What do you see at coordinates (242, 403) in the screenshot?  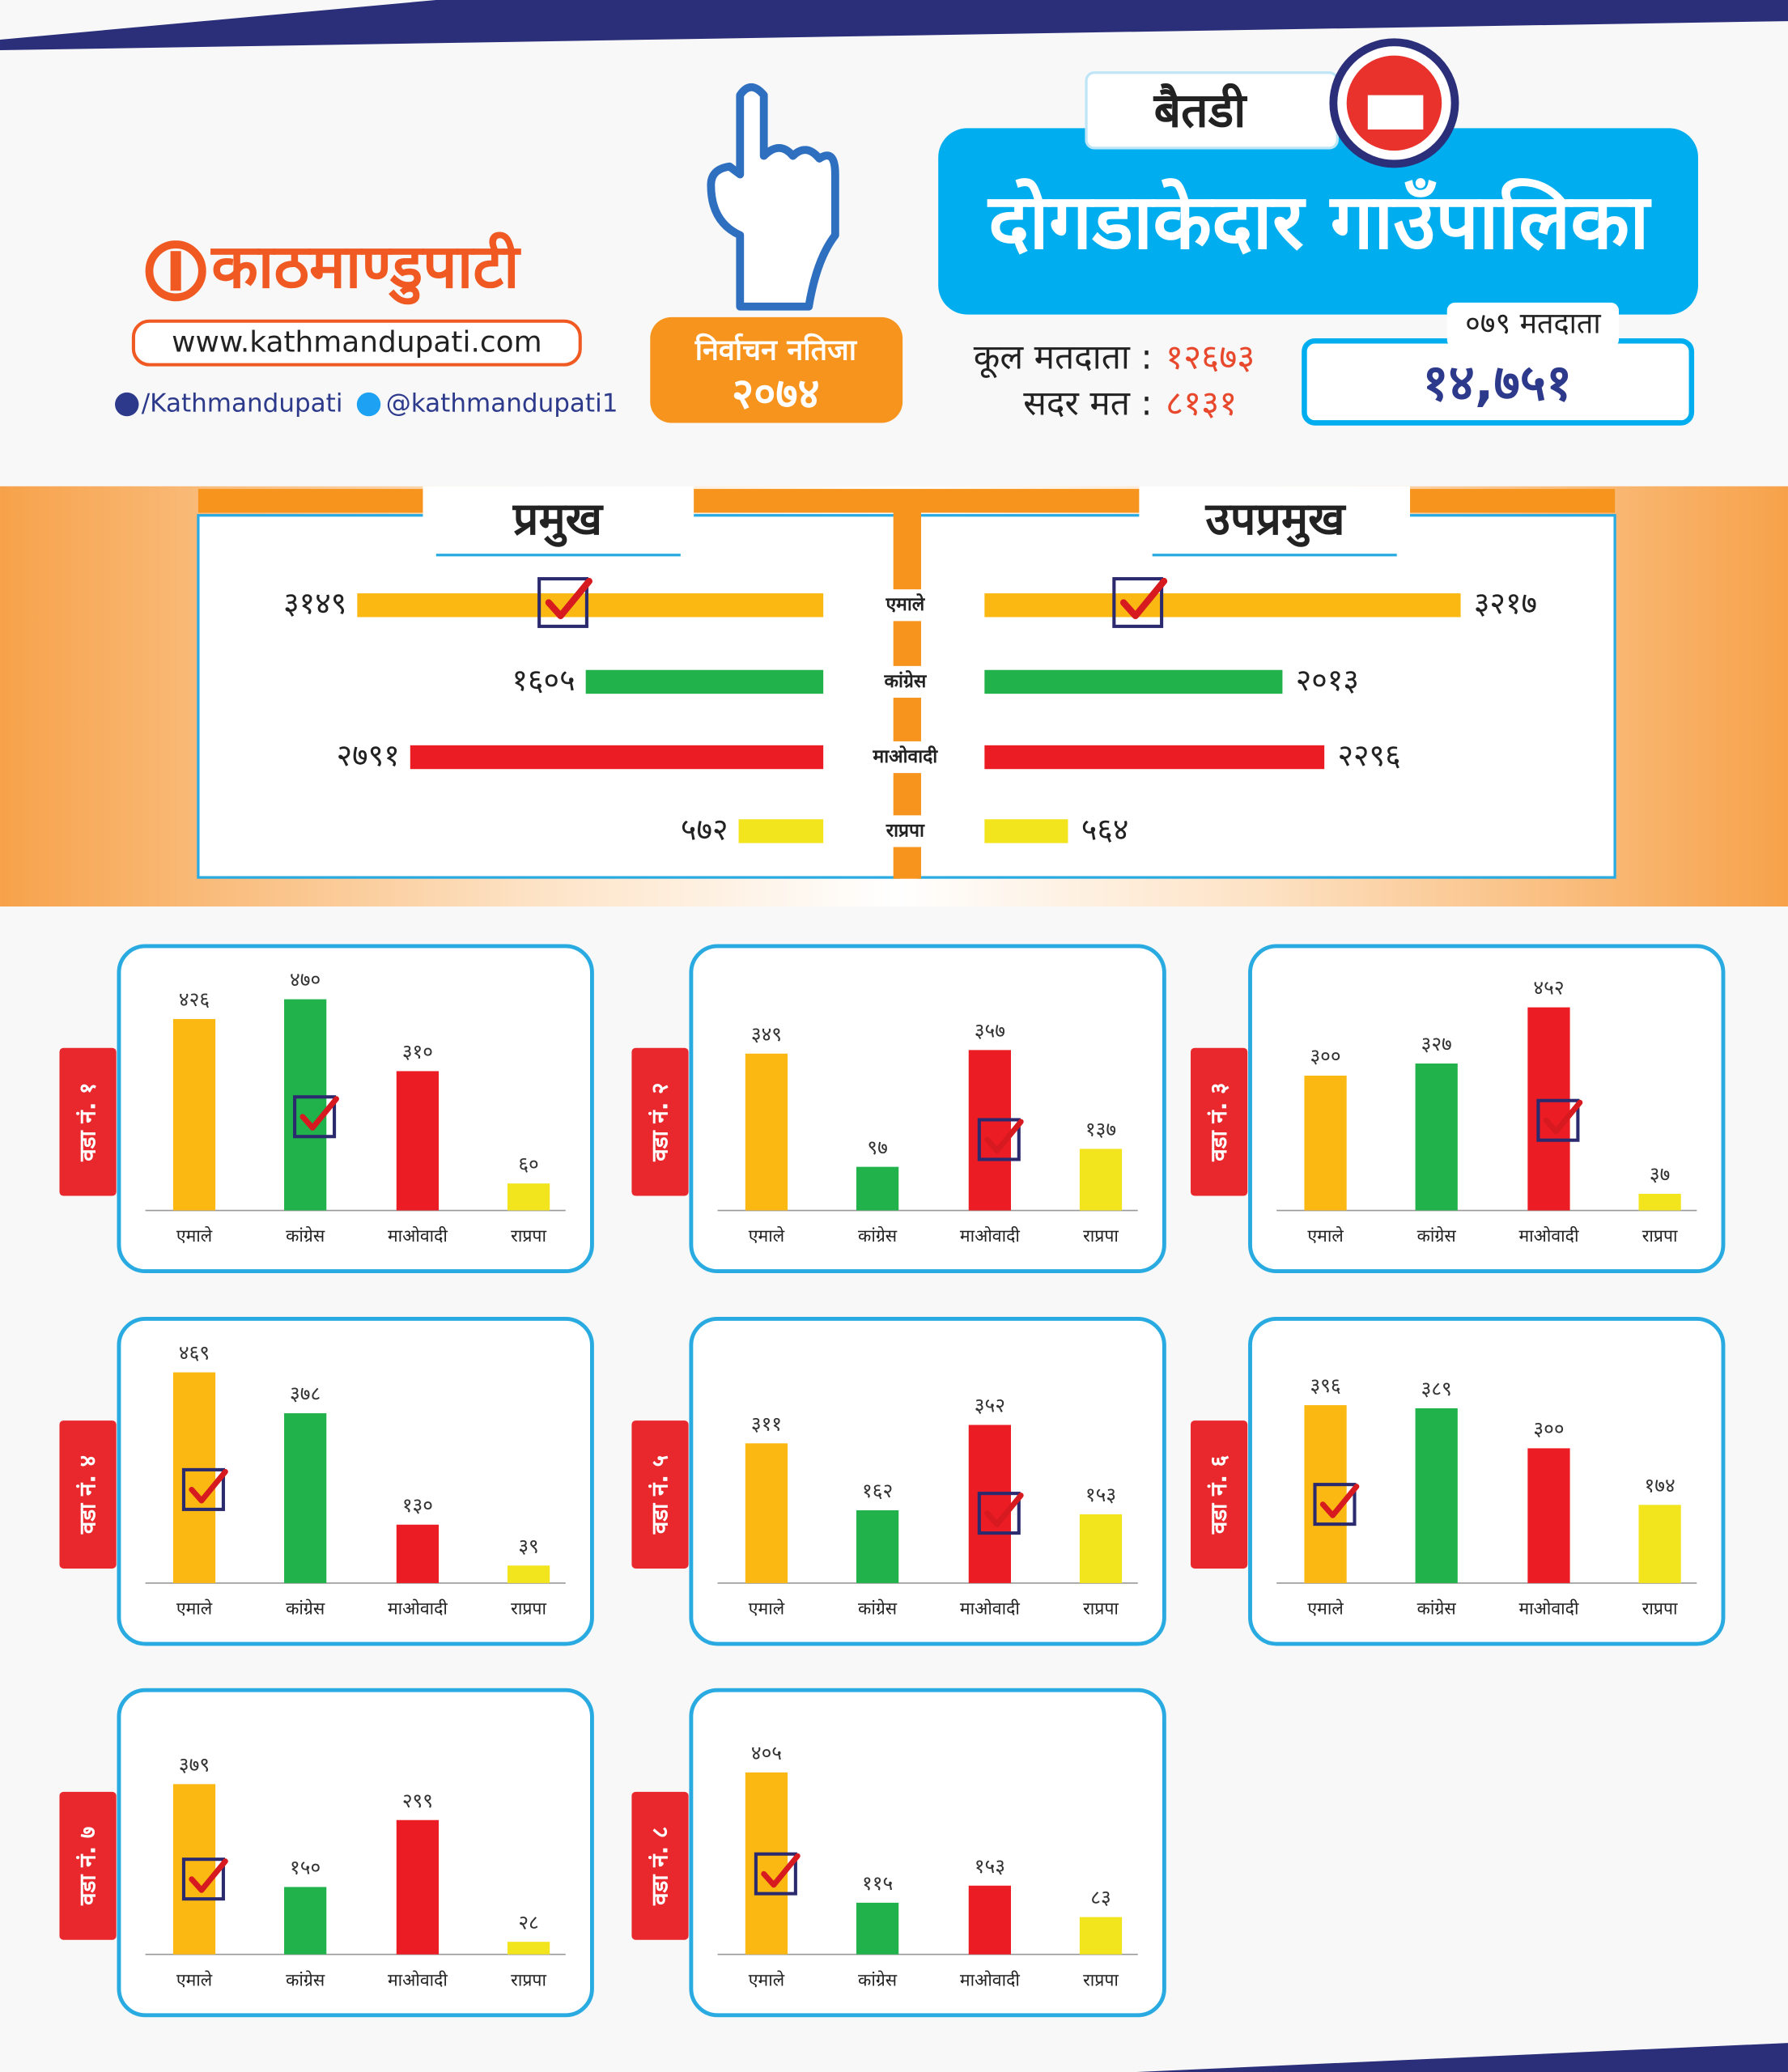 I see `facebook: /Kathmandupati` at bounding box center [242, 403].